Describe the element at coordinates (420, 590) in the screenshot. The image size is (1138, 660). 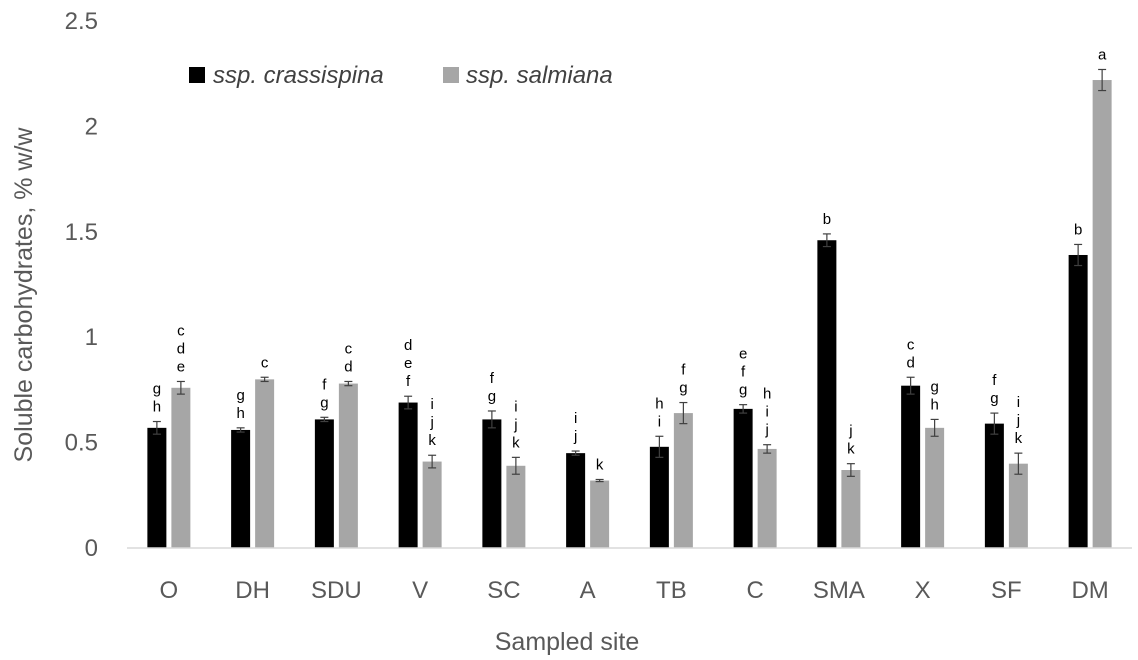
I see `x-tick-label: V` at that location.